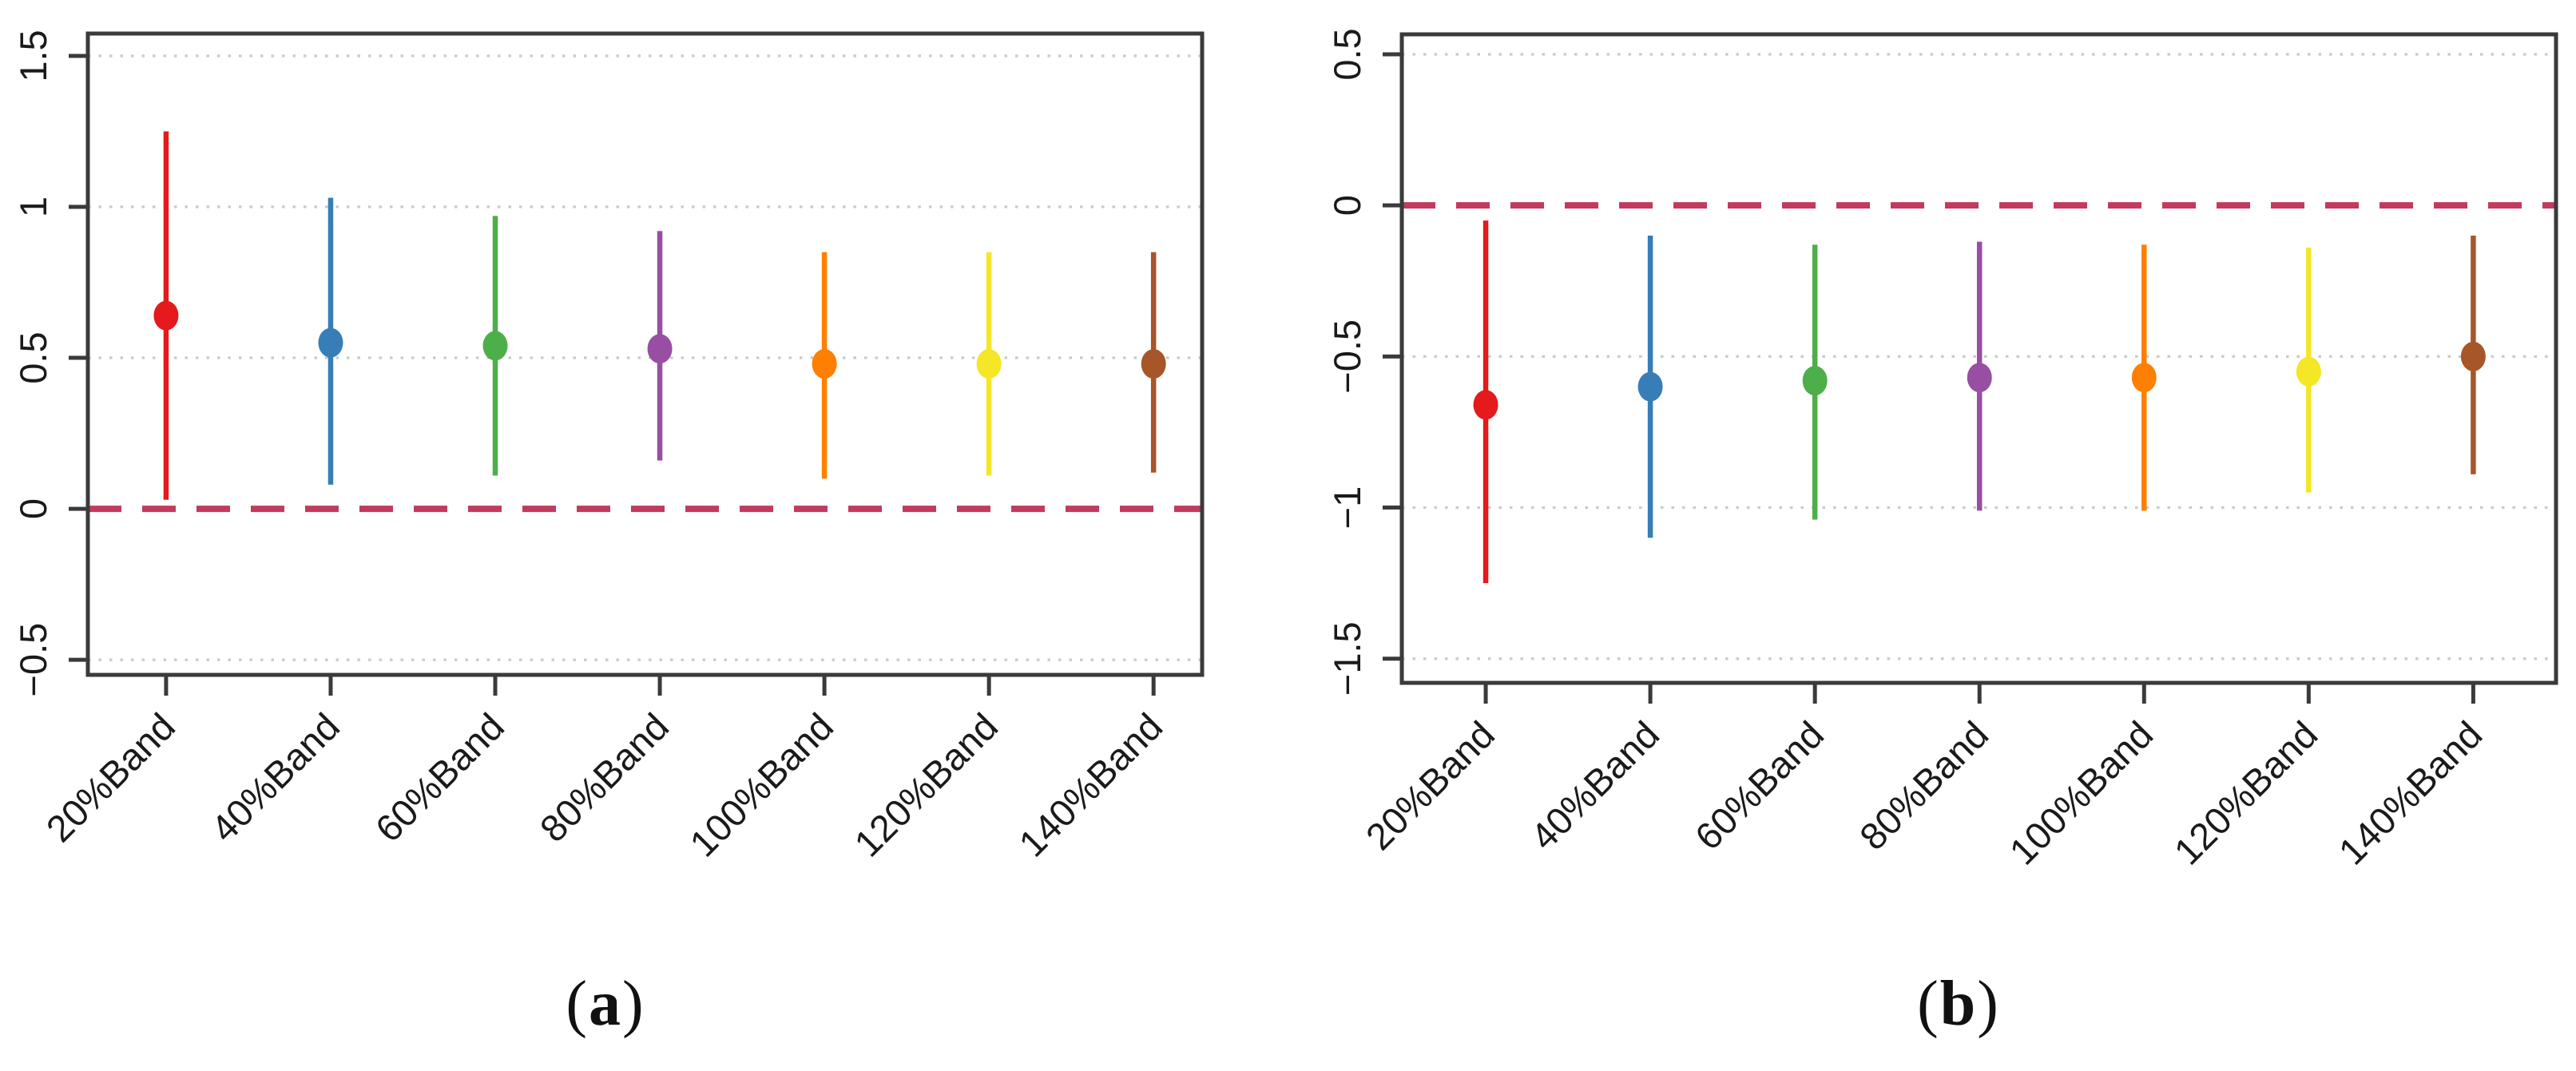 The height and width of the screenshot is (1071, 2576). I want to click on y-tick-label-1: 1, so click(33, 206).